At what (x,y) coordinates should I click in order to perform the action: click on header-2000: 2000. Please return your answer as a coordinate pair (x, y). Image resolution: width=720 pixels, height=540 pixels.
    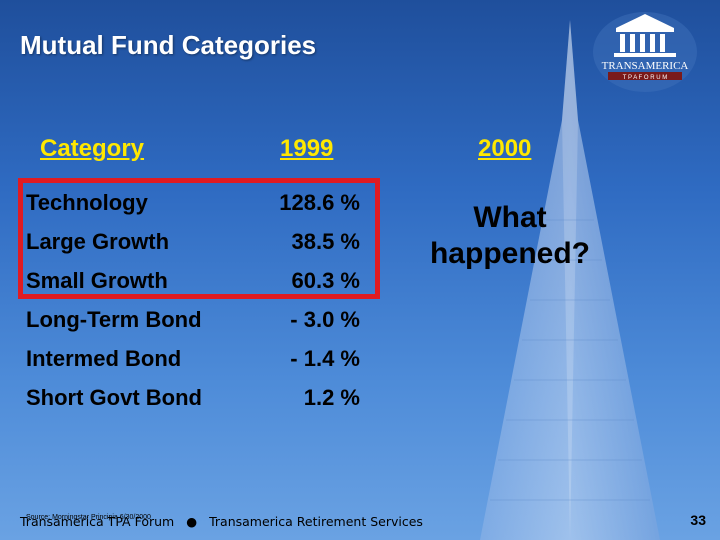
    Looking at the image, I should click on (505, 148).